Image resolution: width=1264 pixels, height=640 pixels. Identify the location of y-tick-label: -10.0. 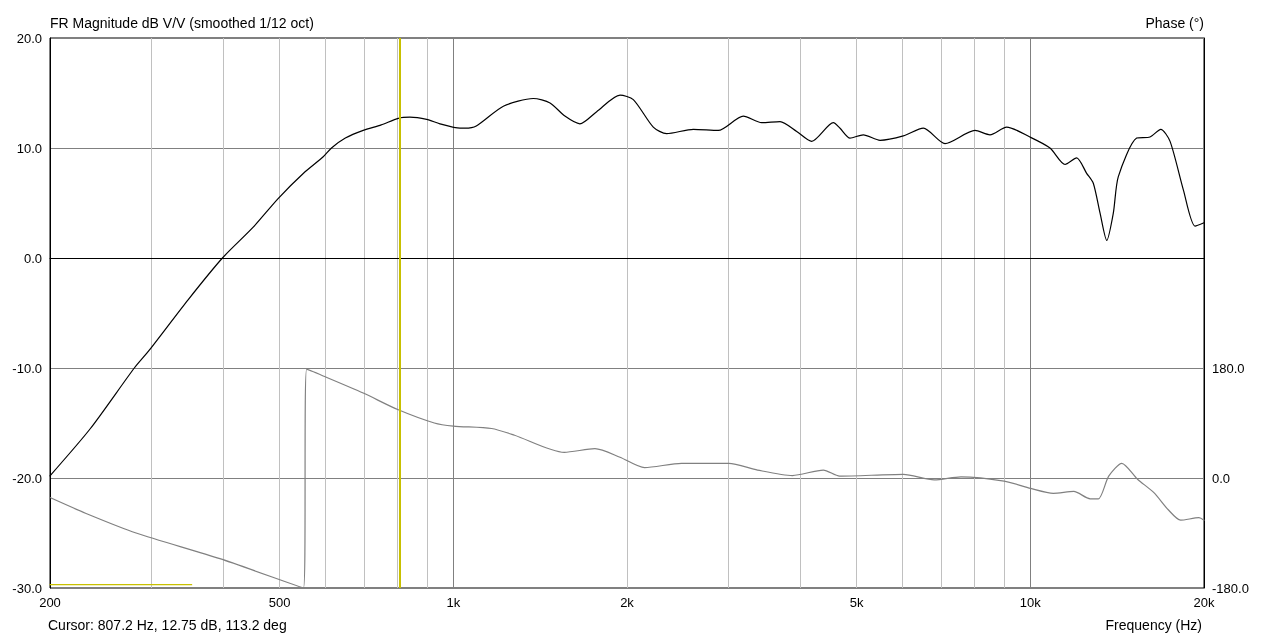
(27, 368).